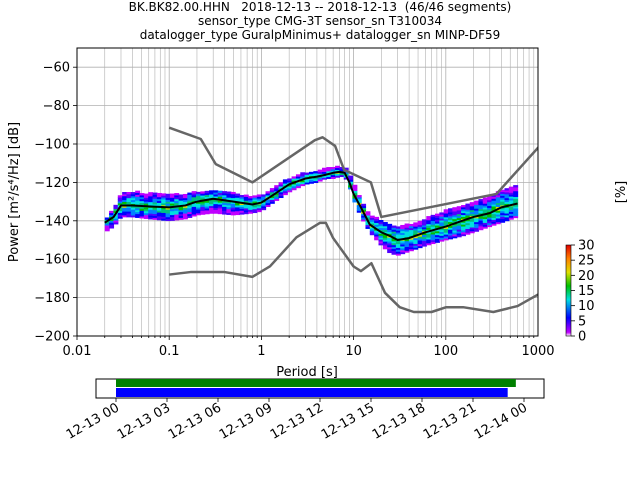 This screenshot has height=480, width=640. Describe the element at coordinates (586, 276) in the screenshot. I see `colorbar-tick-label: 20` at that location.